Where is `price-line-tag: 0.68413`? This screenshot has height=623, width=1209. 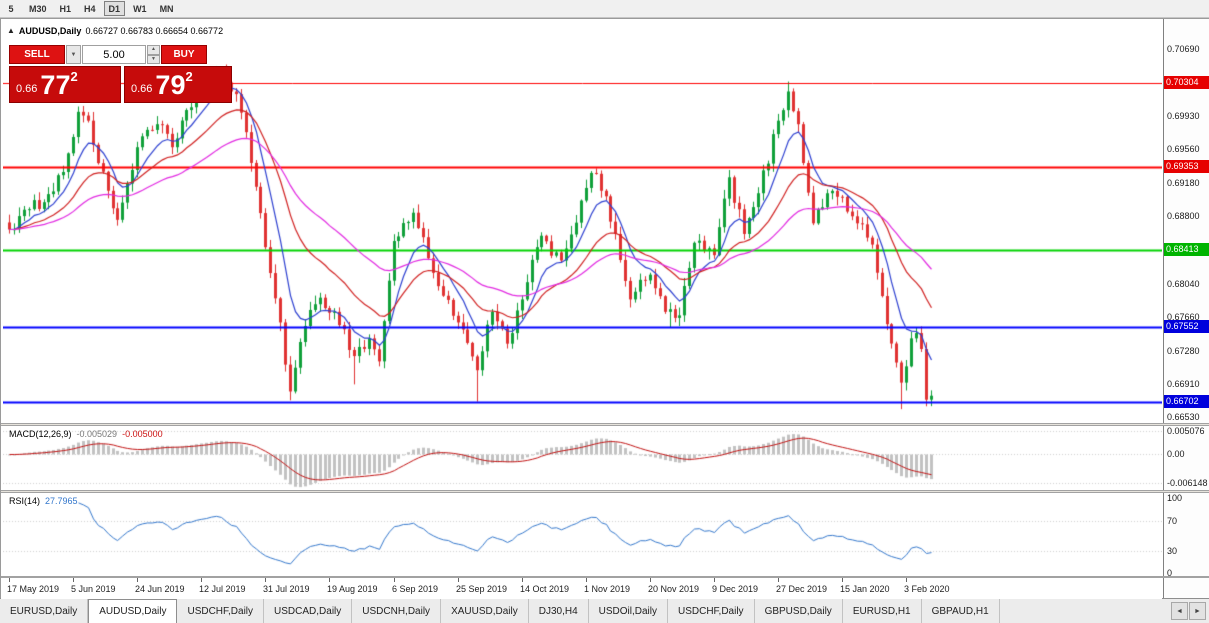
price-line-tag: 0.68413 is located at coordinates (1186, 250).